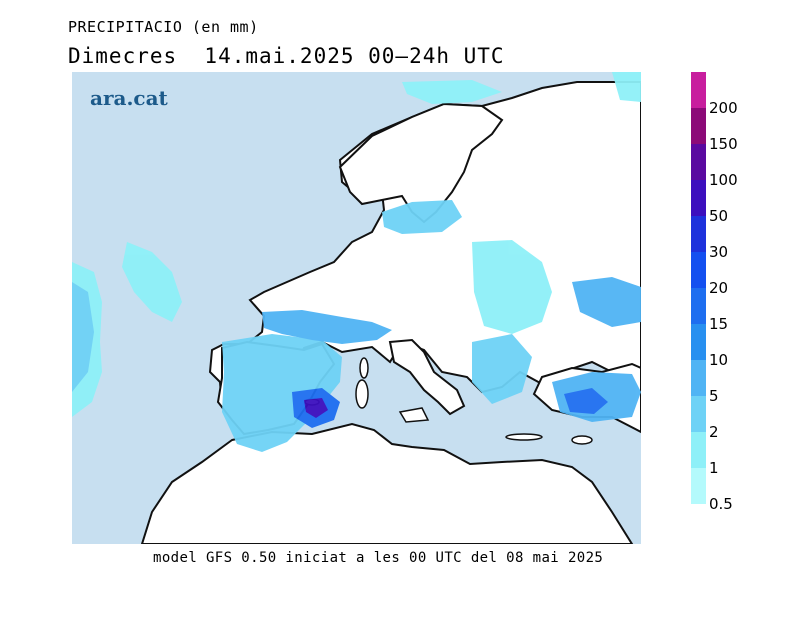 The height and width of the screenshot is (617, 800). I want to click on precip-atlantic-core, so click(83, 337).